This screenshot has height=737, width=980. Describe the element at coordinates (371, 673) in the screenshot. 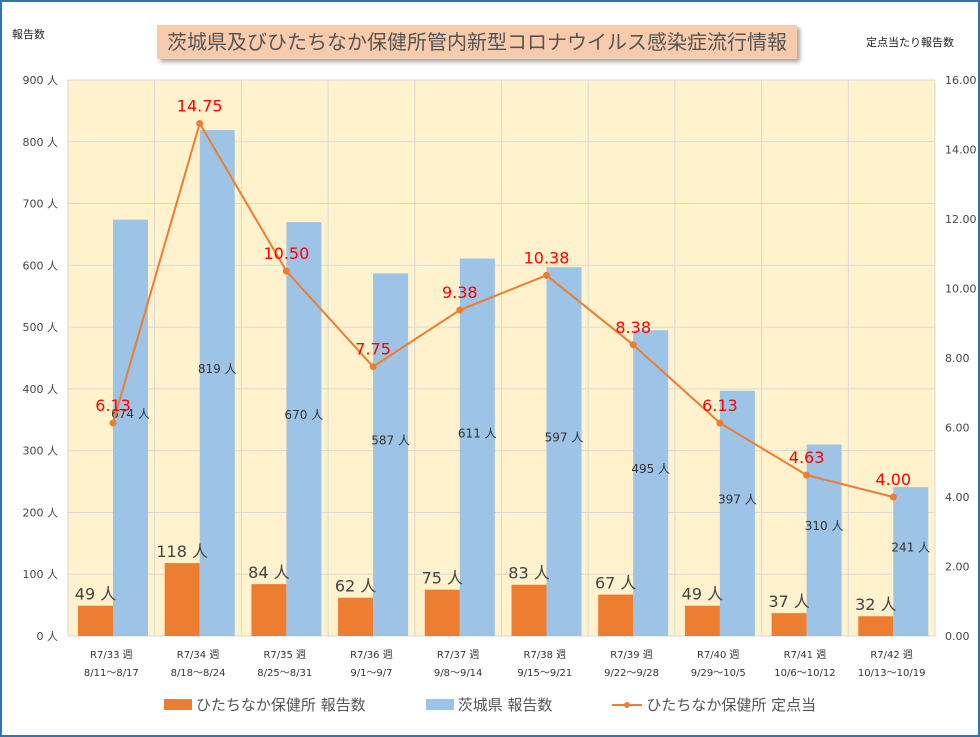

I see `x-tick-label-dates: 9/1～9/7` at that location.